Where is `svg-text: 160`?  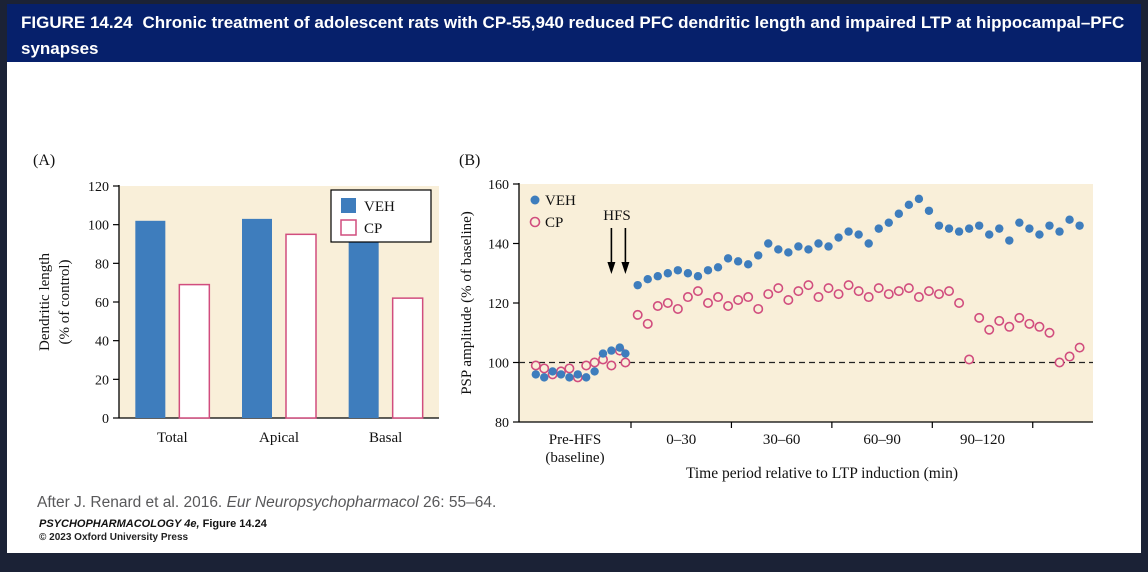 svg-text: 160 is located at coordinates (498, 185).